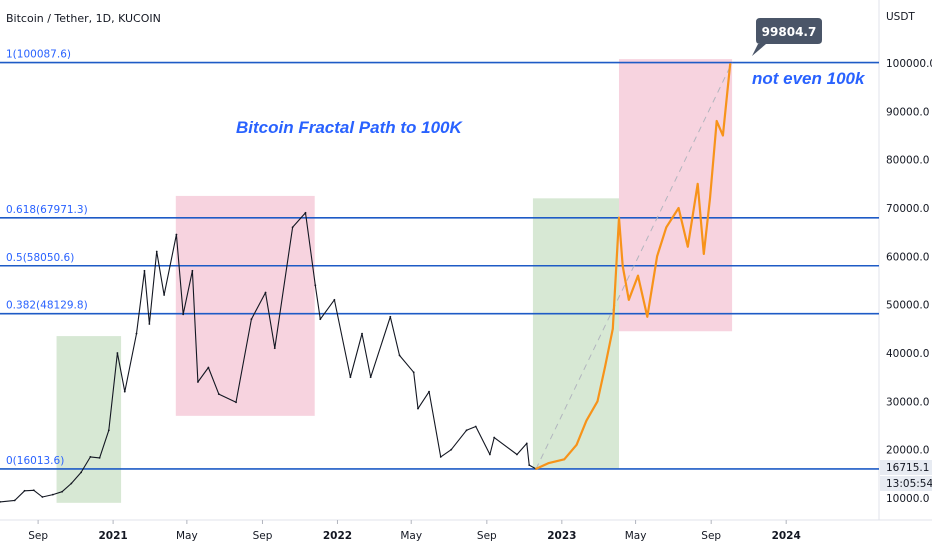  What do you see at coordinates (349, 127) in the screenshot?
I see `annotation-title: Bitcoin Fractal Path to 100K` at bounding box center [349, 127].